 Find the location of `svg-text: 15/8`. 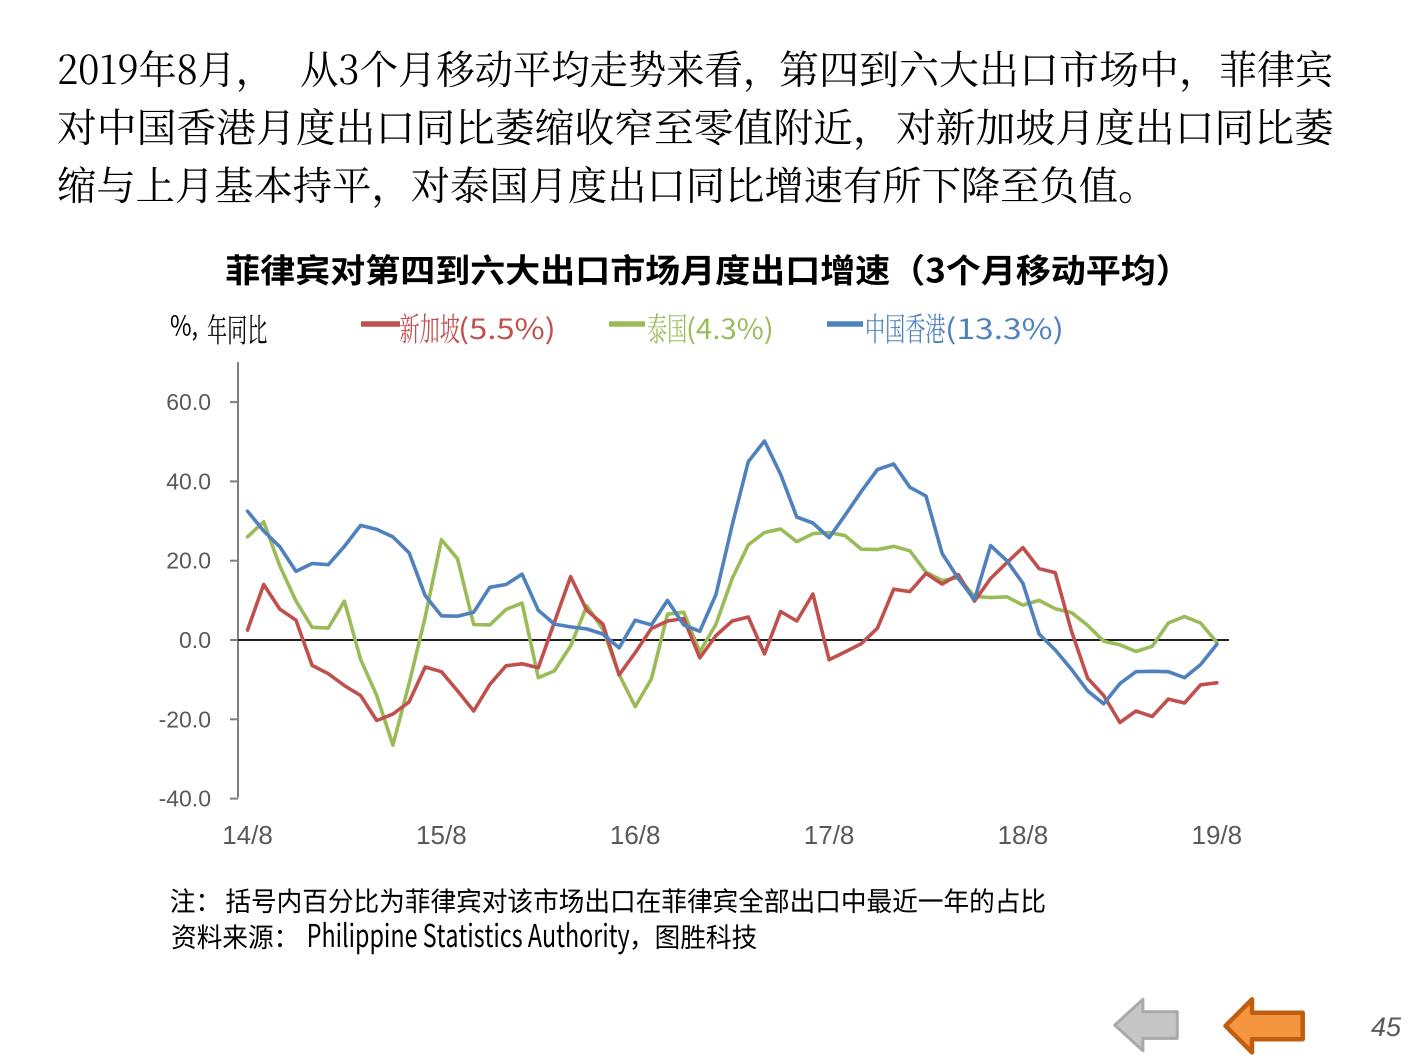

svg-text: 15/8 is located at coordinates (441, 835).